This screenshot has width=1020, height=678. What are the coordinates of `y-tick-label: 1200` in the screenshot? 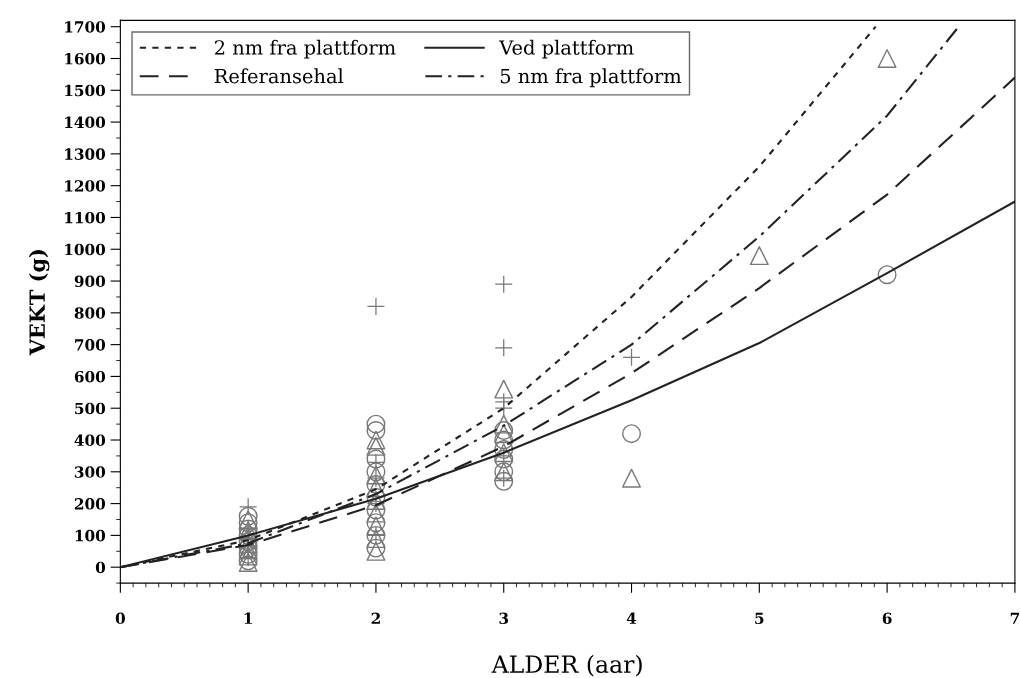 It's located at (85, 186).